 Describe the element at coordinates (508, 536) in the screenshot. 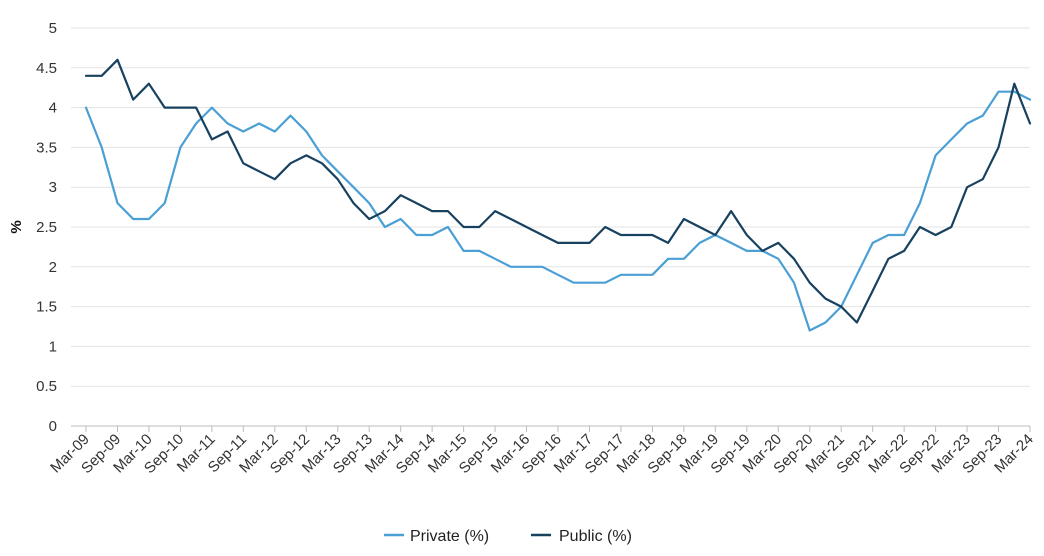

I see `legend: Private (%) Public (%)` at that location.